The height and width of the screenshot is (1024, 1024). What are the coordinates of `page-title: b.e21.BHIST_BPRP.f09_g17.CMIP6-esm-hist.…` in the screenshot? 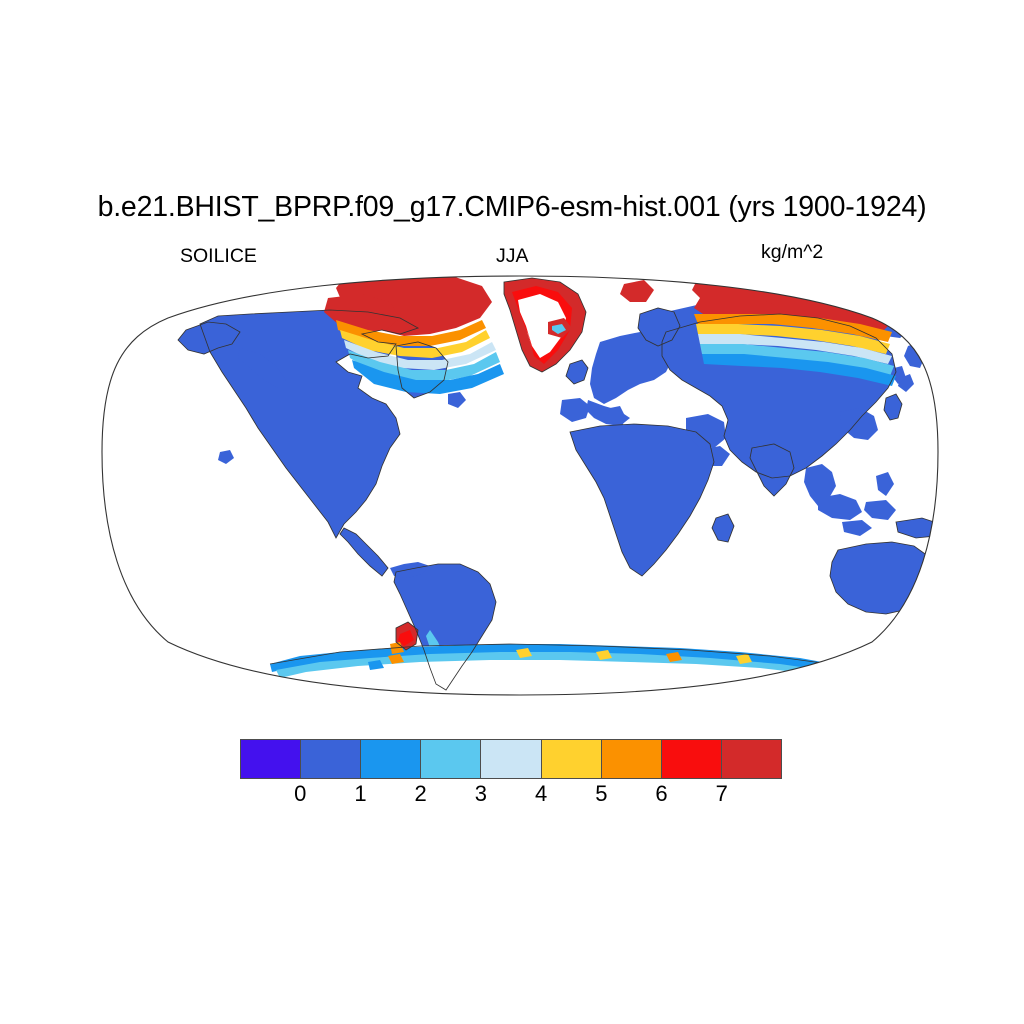 It's located at (512, 207).